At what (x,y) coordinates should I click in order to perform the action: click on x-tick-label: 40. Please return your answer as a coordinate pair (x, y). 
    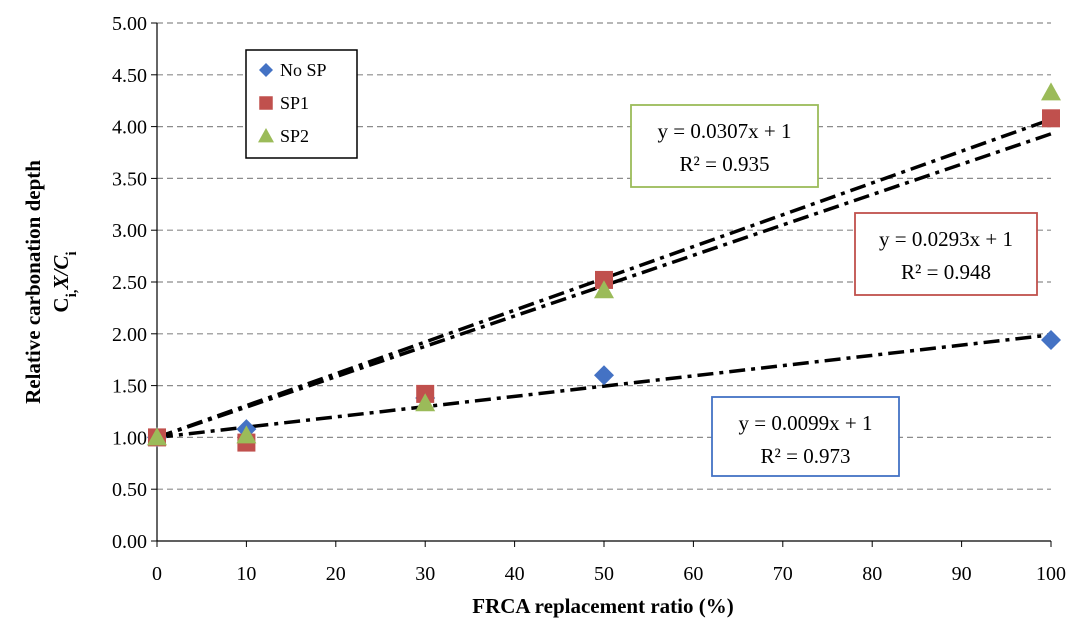
    Looking at the image, I should click on (515, 574).